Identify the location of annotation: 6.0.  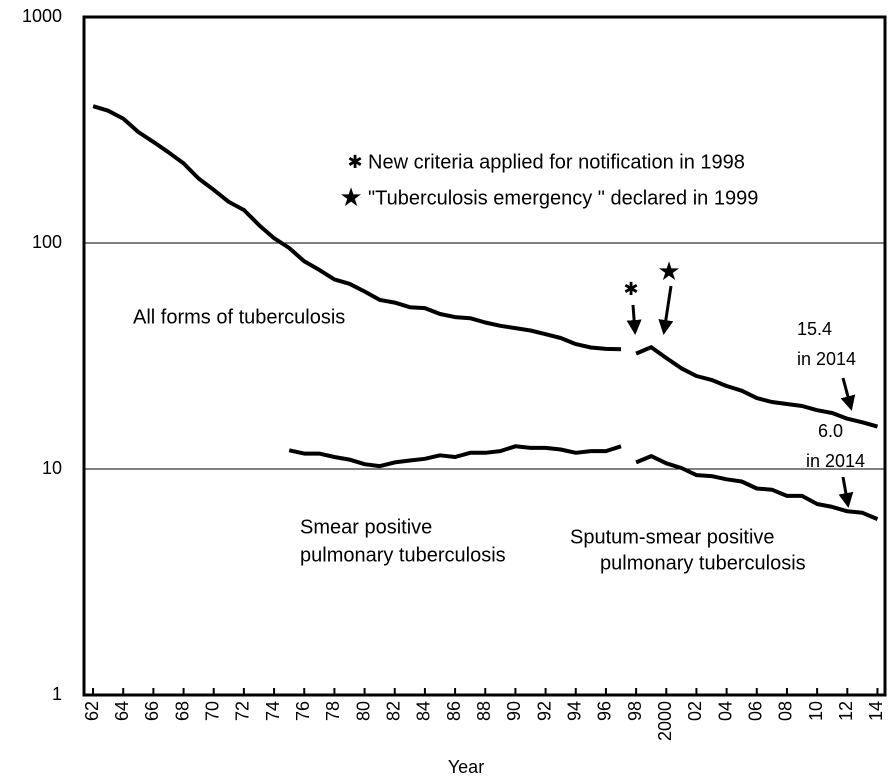
(830, 431).